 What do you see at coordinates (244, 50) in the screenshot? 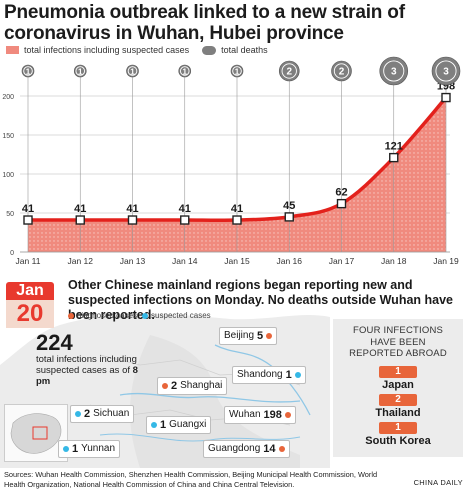
I see `legend-deaths-label: total deaths` at bounding box center [244, 50].